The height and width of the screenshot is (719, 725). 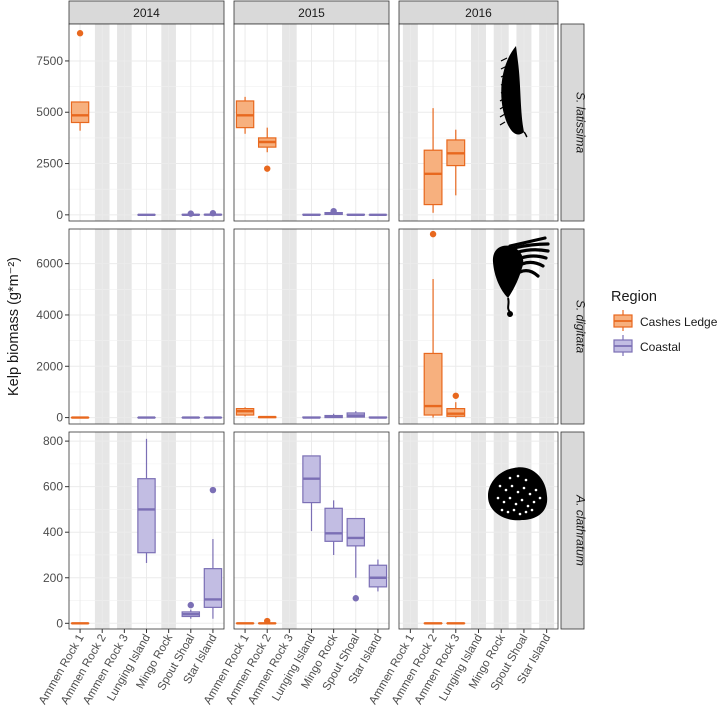 I want to click on row-strip-label: A. clathratum, so click(x=581, y=530).